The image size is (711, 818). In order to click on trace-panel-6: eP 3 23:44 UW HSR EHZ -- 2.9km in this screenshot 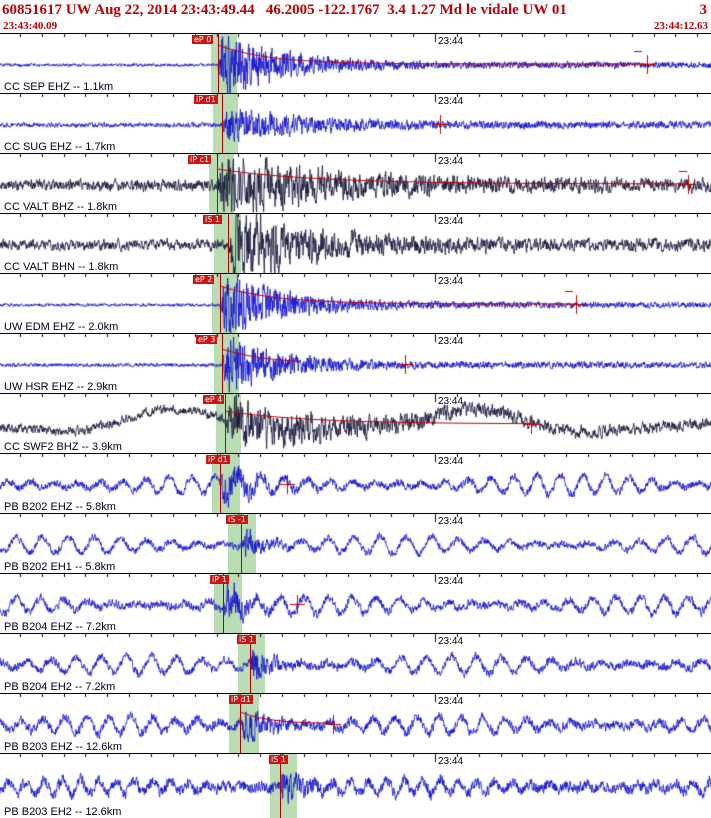, I will do `click(355, 364)`.